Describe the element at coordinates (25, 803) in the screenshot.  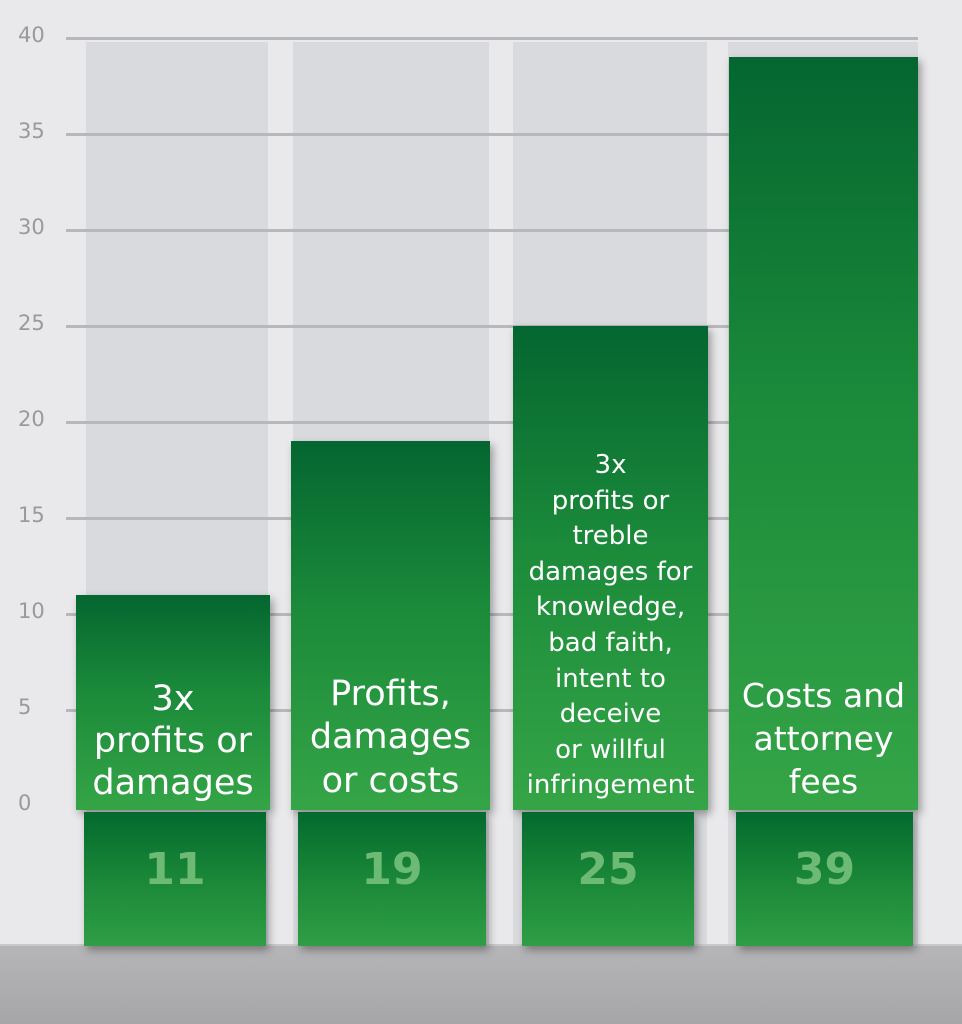
I see `y-tick-label-0: 0` at that location.